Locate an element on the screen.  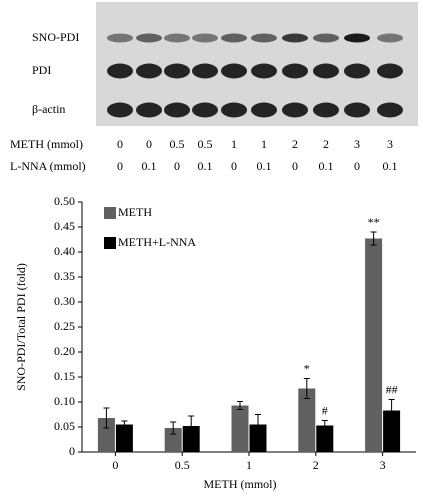
significance-label: ** is located at coordinates (374, 222).